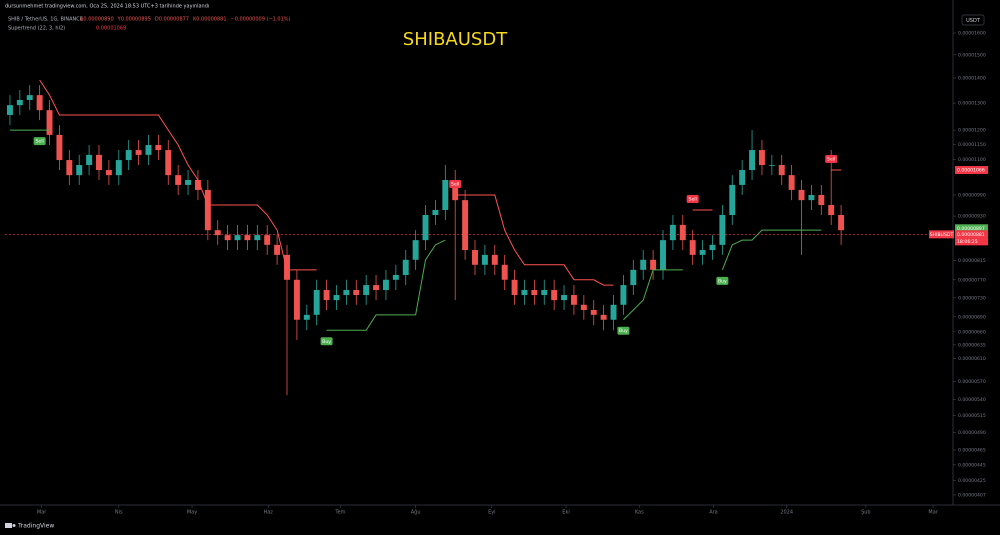 Image resolution: width=1000 pixels, height=535 pixels. What do you see at coordinates (971, 235) in the screenshot?
I see `last-price-label: 0.00000881` at bounding box center [971, 235].